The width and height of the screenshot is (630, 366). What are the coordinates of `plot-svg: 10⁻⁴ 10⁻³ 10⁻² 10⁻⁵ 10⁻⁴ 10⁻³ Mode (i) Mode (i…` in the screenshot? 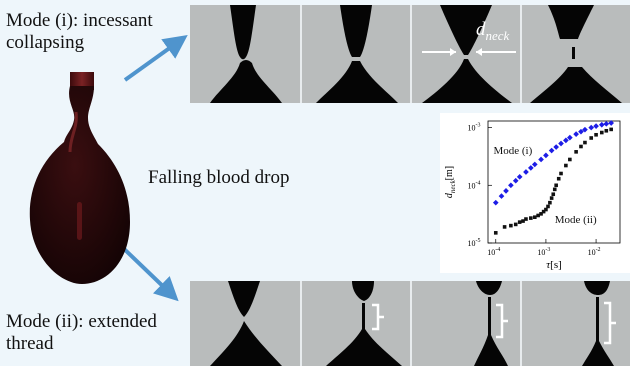 It's located at (532, 195).